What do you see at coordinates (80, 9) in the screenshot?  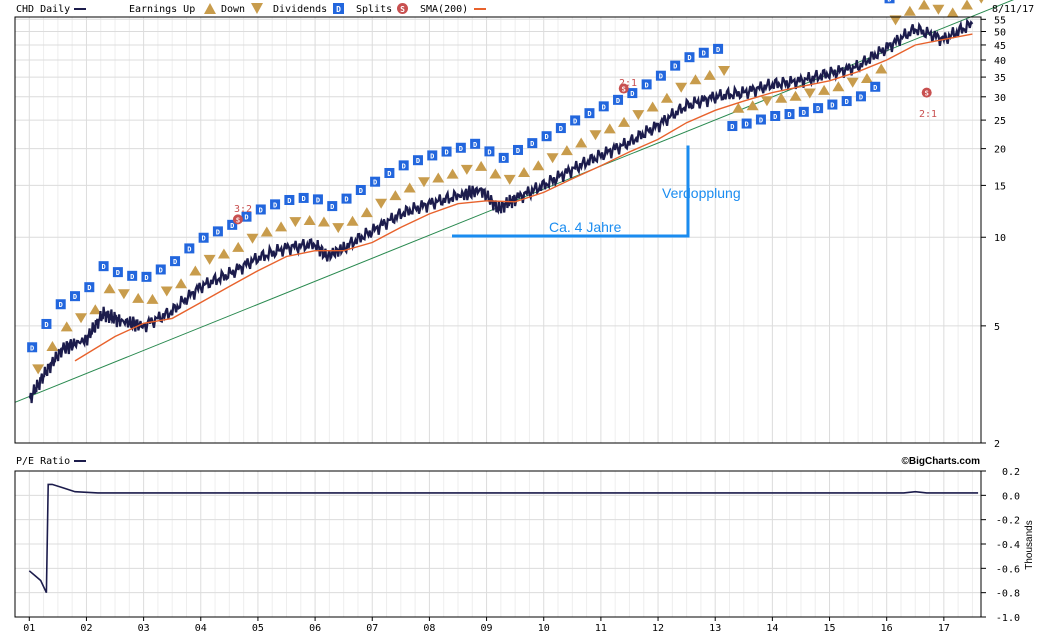 I see `series-swatch` at bounding box center [80, 9].